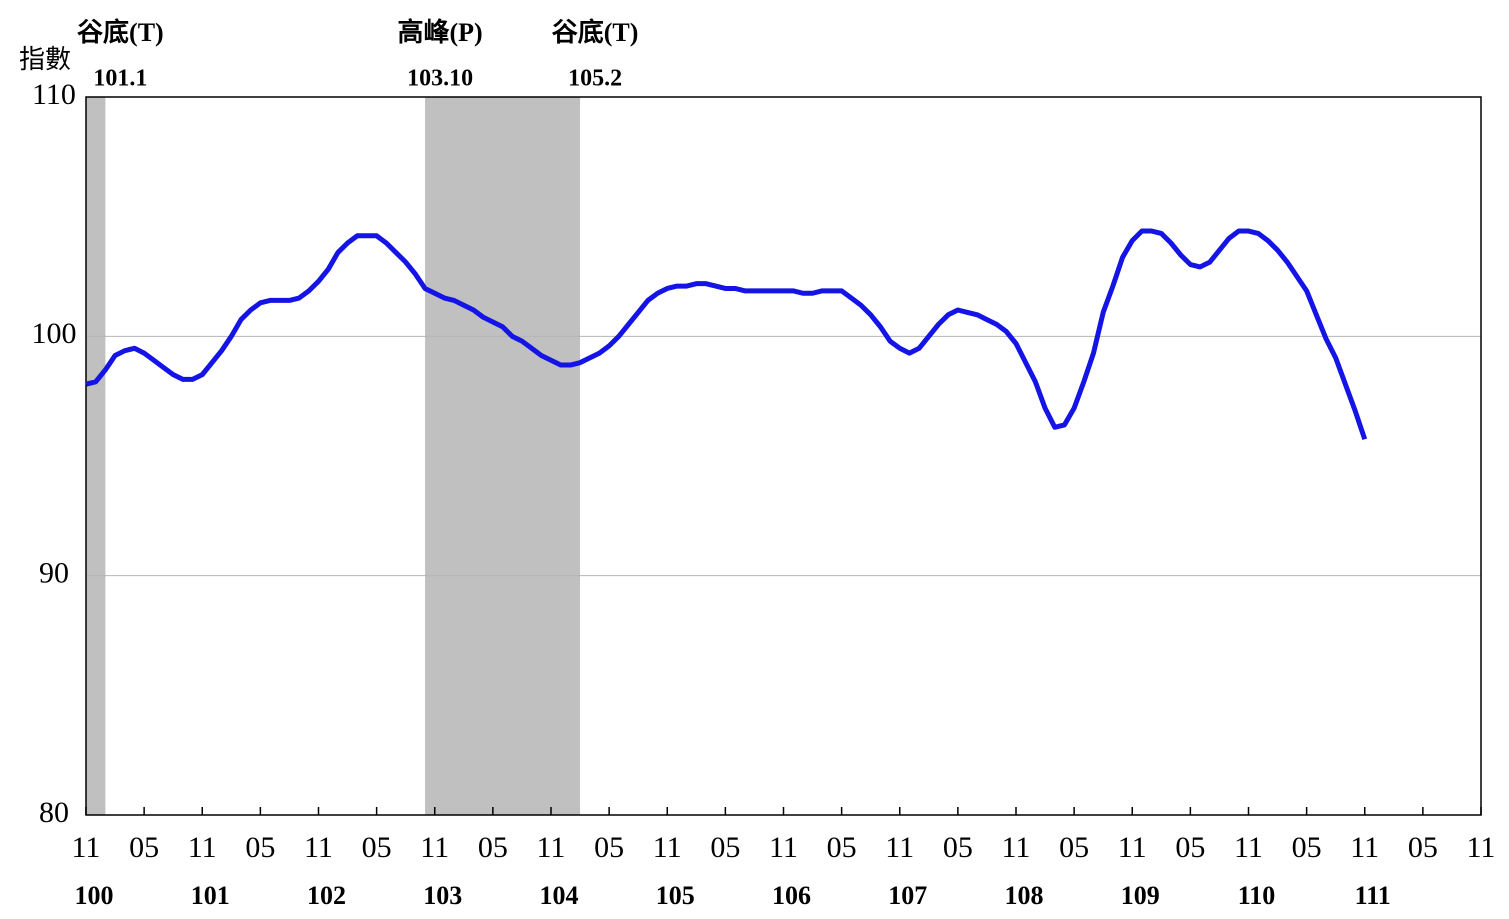  What do you see at coordinates (210, 895) in the screenshot?
I see `year-label: 101` at bounding box center [210, 895].